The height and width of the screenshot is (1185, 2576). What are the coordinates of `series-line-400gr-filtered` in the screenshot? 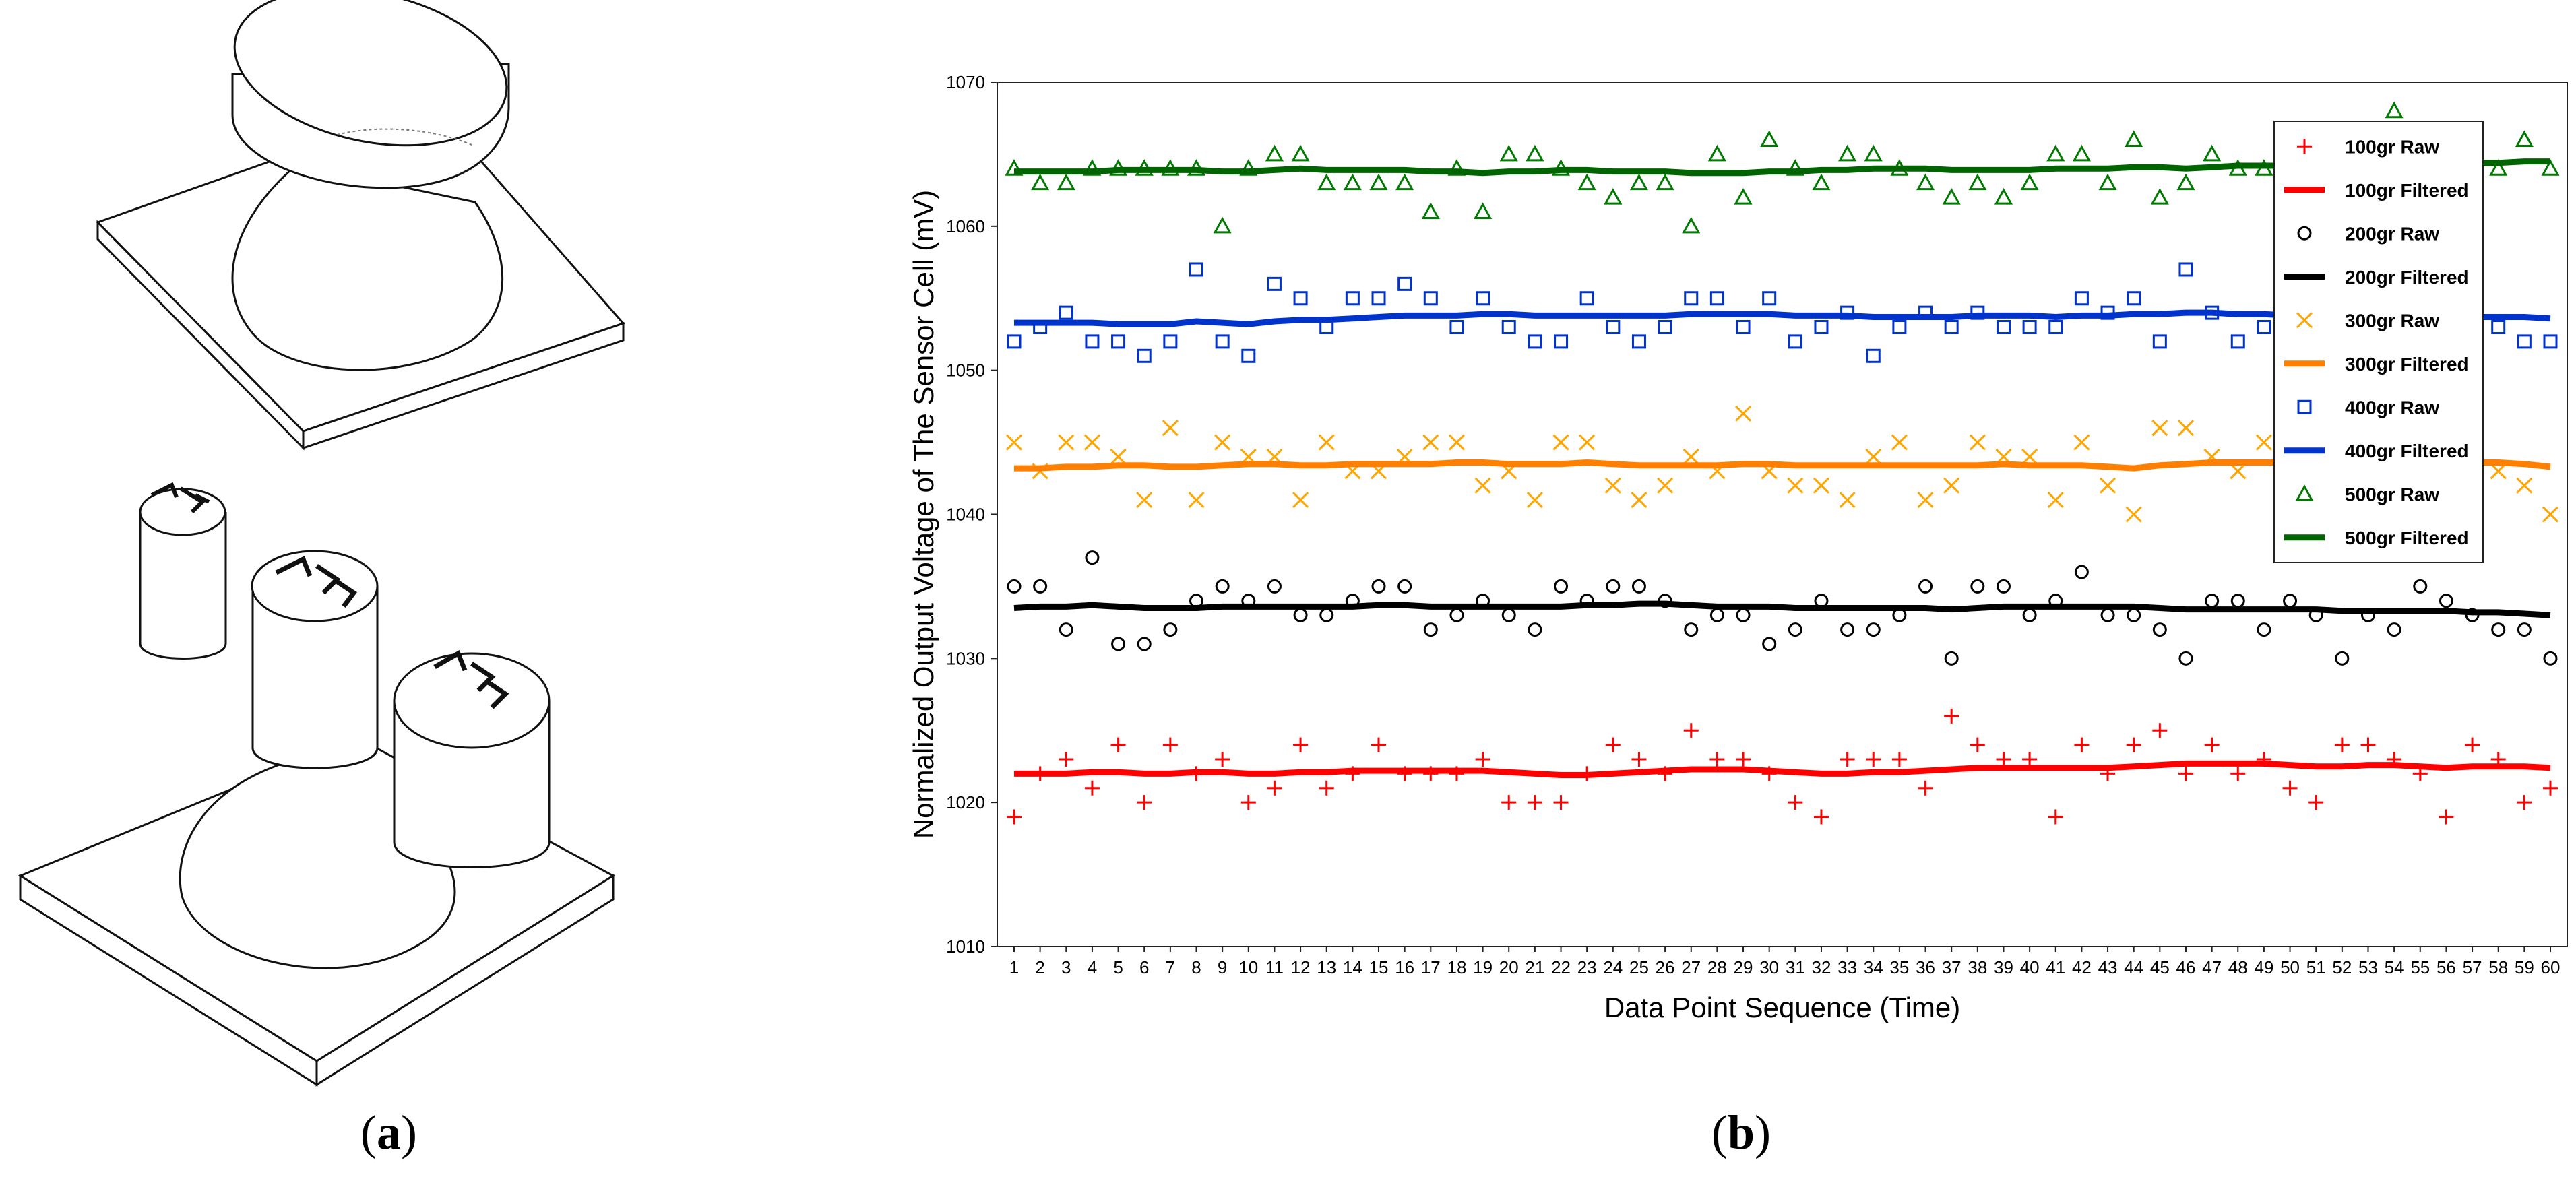 It's located at (1782, 318).